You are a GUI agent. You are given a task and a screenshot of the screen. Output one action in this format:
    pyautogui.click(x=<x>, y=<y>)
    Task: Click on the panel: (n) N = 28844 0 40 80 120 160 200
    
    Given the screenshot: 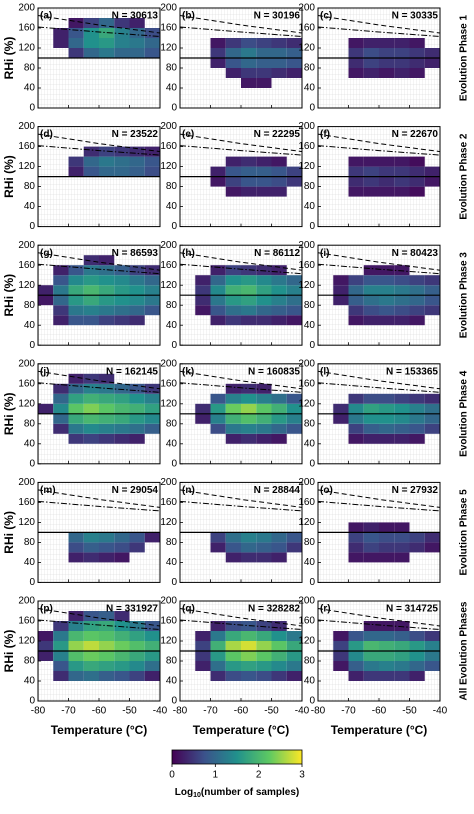 What is the action you would take?
    pyautogui.click(x=231, y=532)
    